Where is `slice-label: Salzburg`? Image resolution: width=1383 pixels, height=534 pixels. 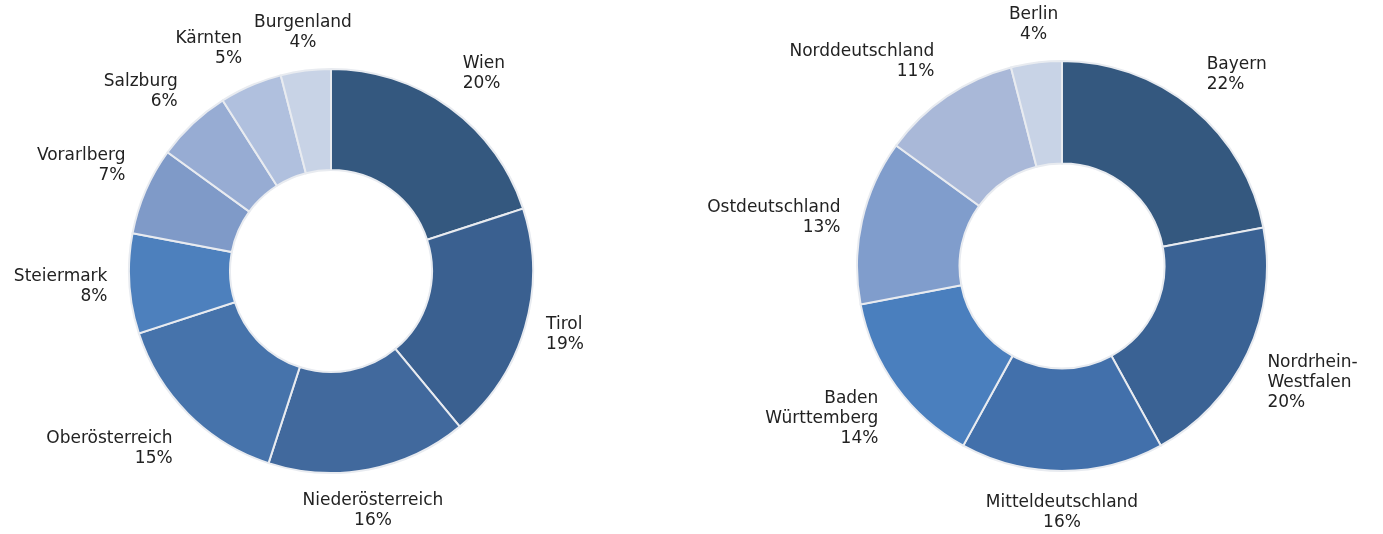
slice-label: Salzburg is located at coordinates (140, 79).